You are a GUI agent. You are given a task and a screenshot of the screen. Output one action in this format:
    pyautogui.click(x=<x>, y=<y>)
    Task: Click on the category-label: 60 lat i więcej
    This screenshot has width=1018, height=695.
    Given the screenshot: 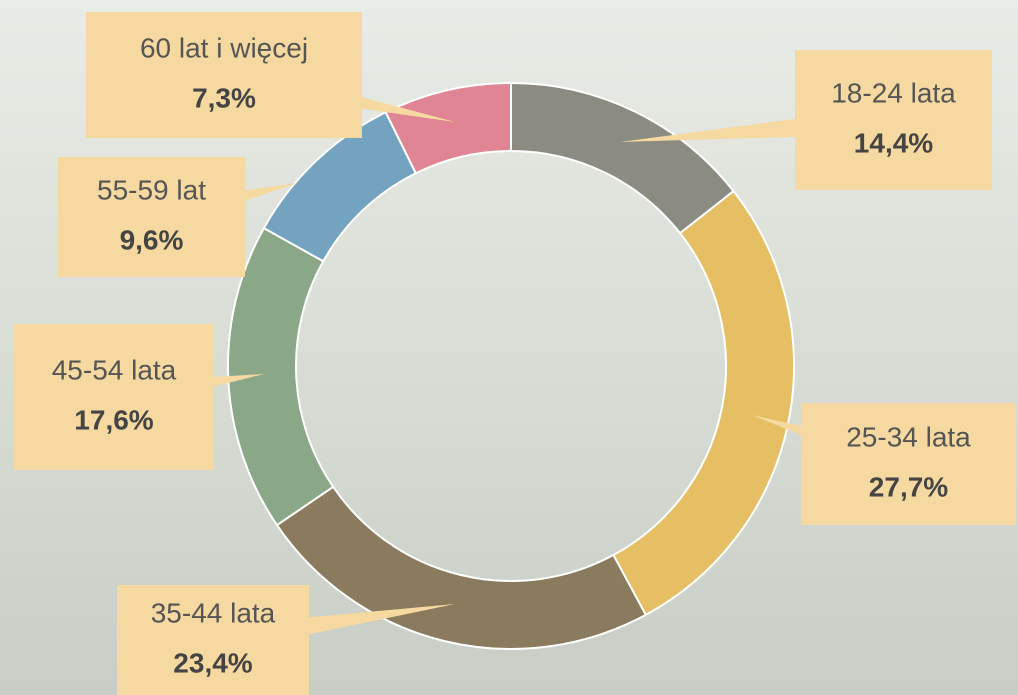 What is the action you would take?
    pyautogui.click(x=224, y=47)
    